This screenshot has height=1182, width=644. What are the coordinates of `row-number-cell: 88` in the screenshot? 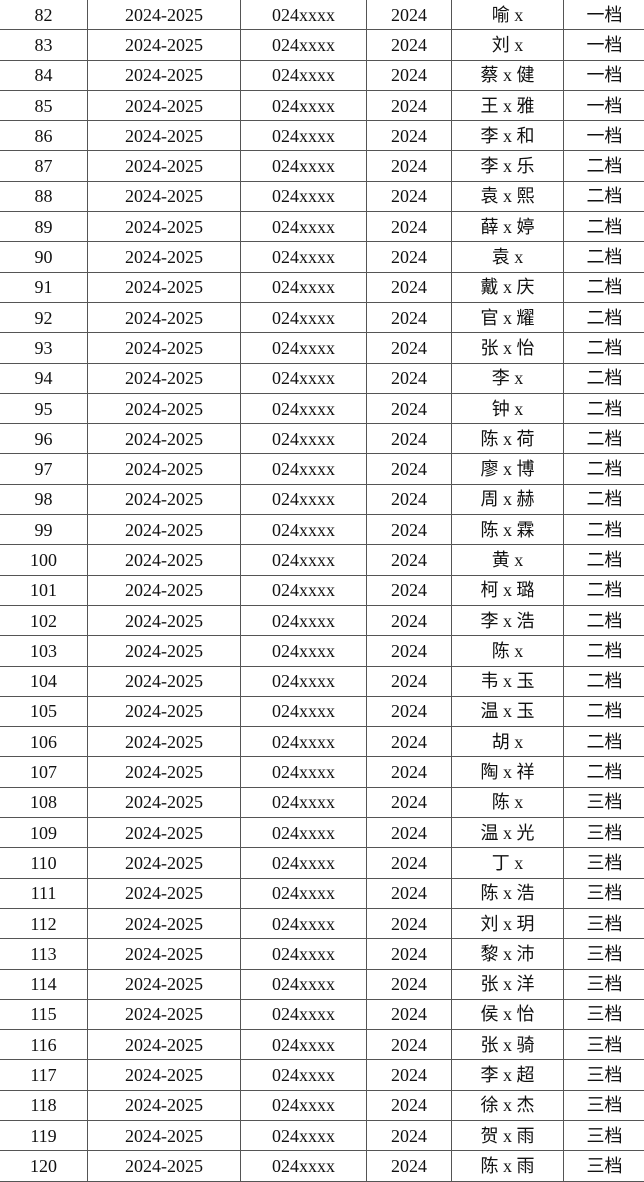 It's located at (44, 196).